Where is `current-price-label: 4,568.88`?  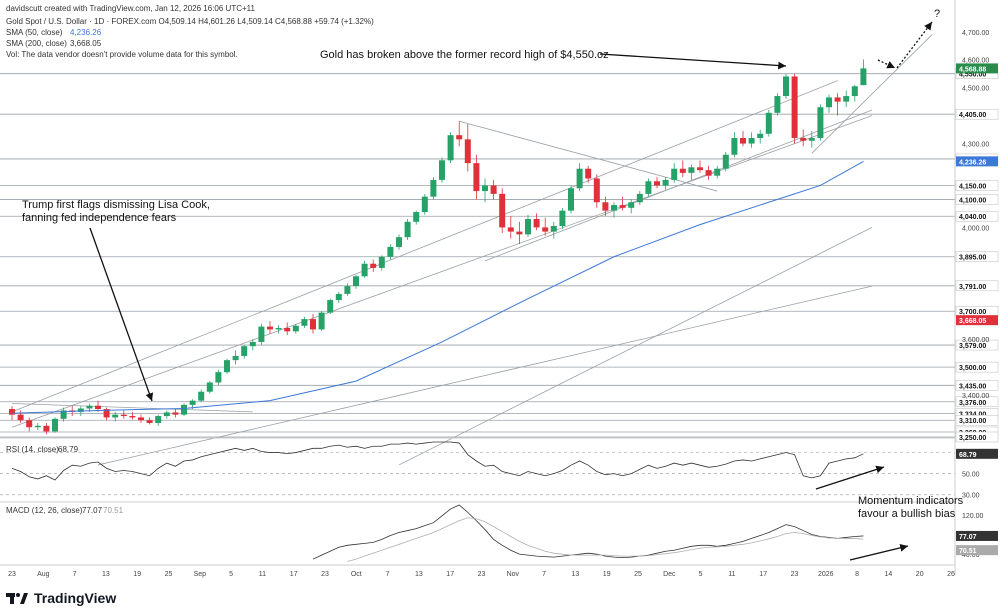 current-price-label: 4,568.88 is located at coordinates (972, 69).